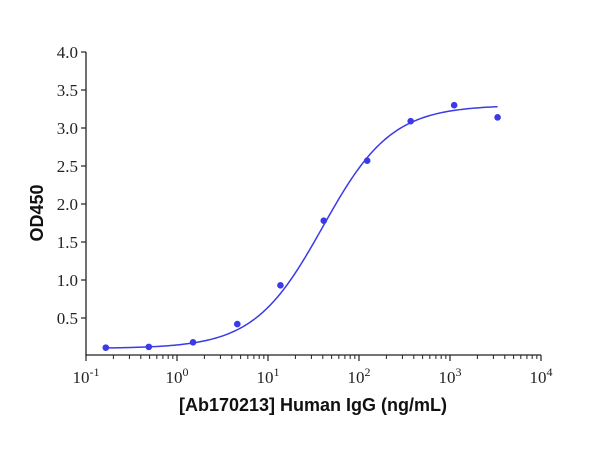 The height and width of the screenshot is (450, 600). What do you see at coordinates (86, 376) in the screenshot?
I see `x-tick-label: 10⁻¹` at bounding box center [86, 376].